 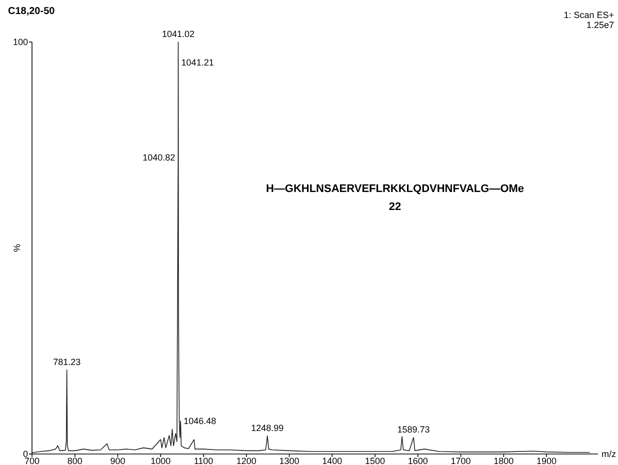 What do you see at coordinates (159, 157) in the screenshot?
I see `annotation: 1040.82` at bounding box center [159, 157].